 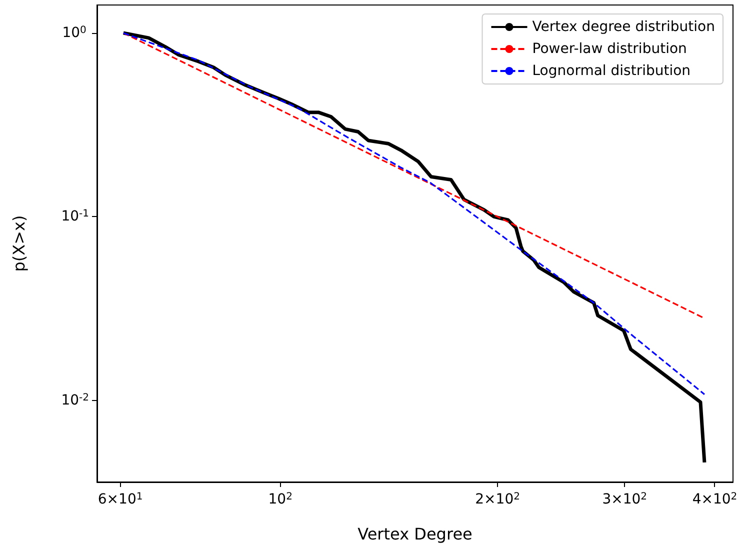 I want to click on legend-label: Vertex degree distribution, so click(x=624, y=27).